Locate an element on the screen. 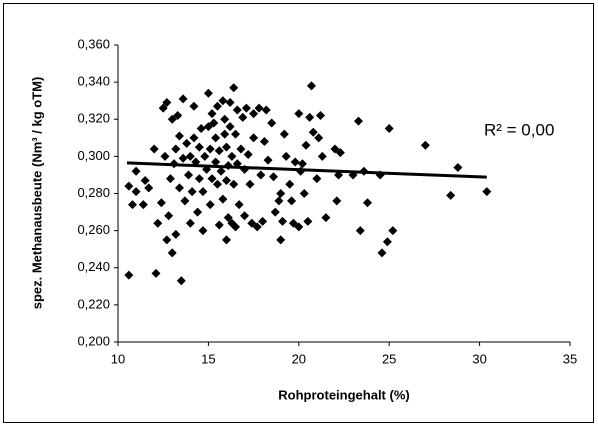 The width and height of the screenshot is (598, 427). x-tick-label: 20 is located at coordinates (299, 358).